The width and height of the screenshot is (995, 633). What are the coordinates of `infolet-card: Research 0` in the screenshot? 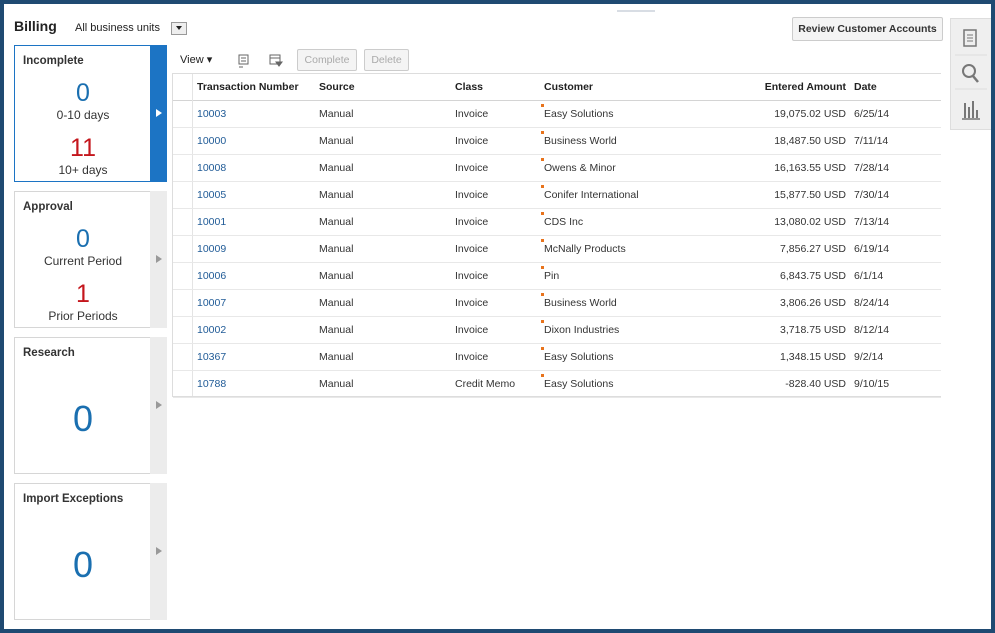 It's located at (90, 405).